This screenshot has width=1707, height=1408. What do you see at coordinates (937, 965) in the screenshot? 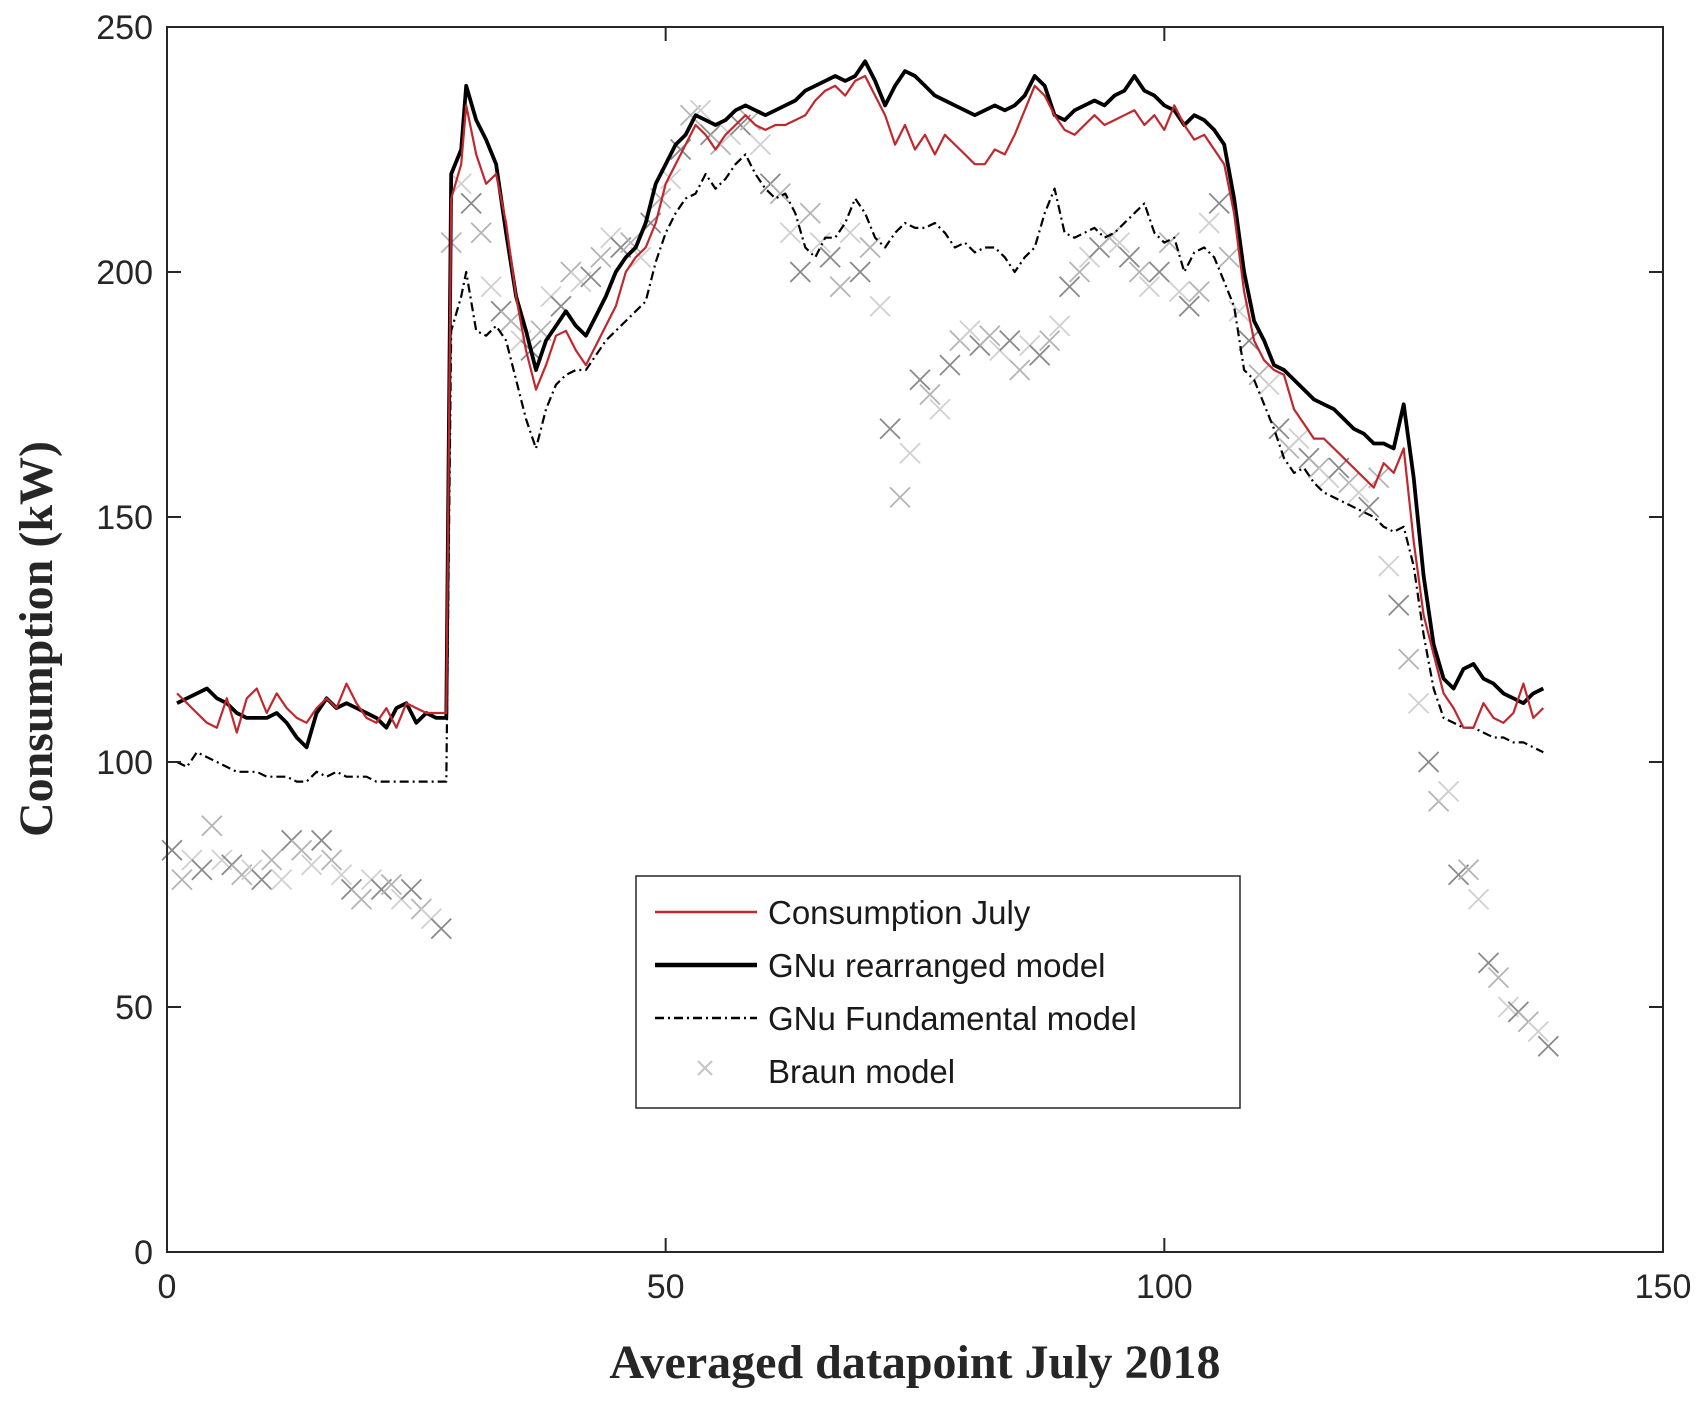
I see `legend-label-gnu-rearranged: GNu rearranged model` at bounding box center [937, 965].